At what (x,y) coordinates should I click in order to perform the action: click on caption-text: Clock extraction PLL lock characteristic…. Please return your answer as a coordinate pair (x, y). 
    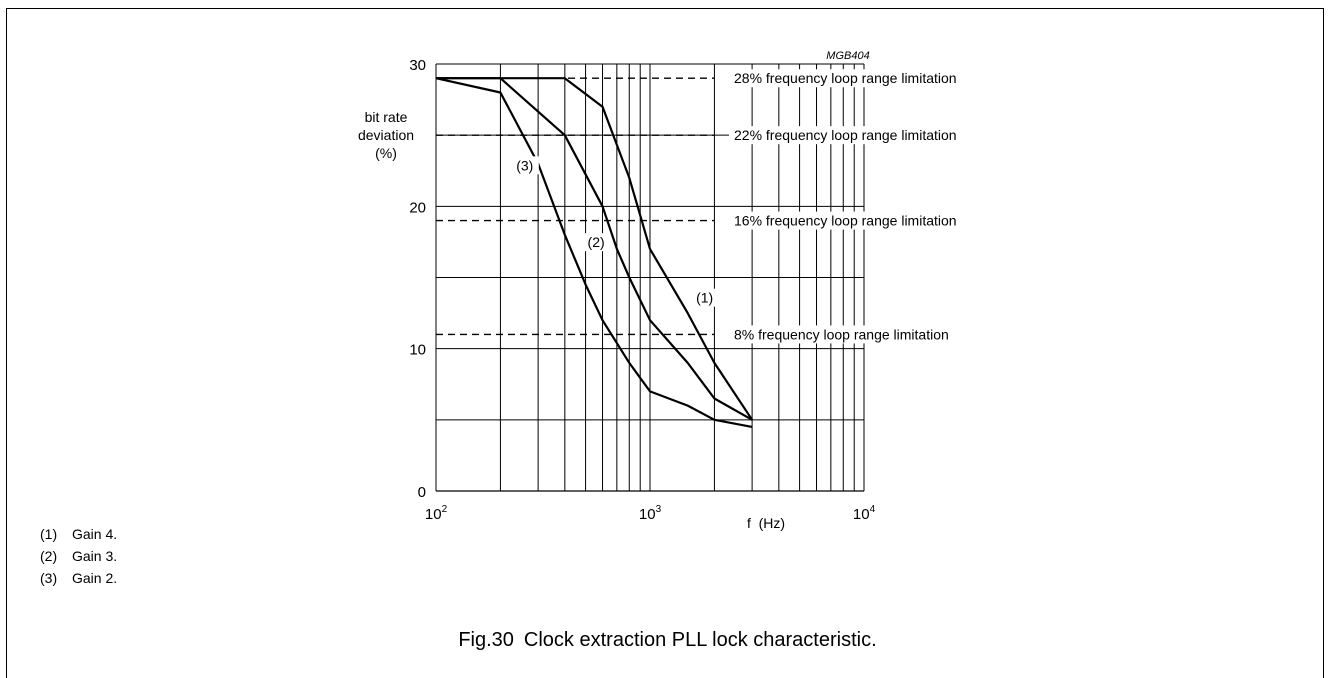
    Looking at the image, I should click on (700, 640).